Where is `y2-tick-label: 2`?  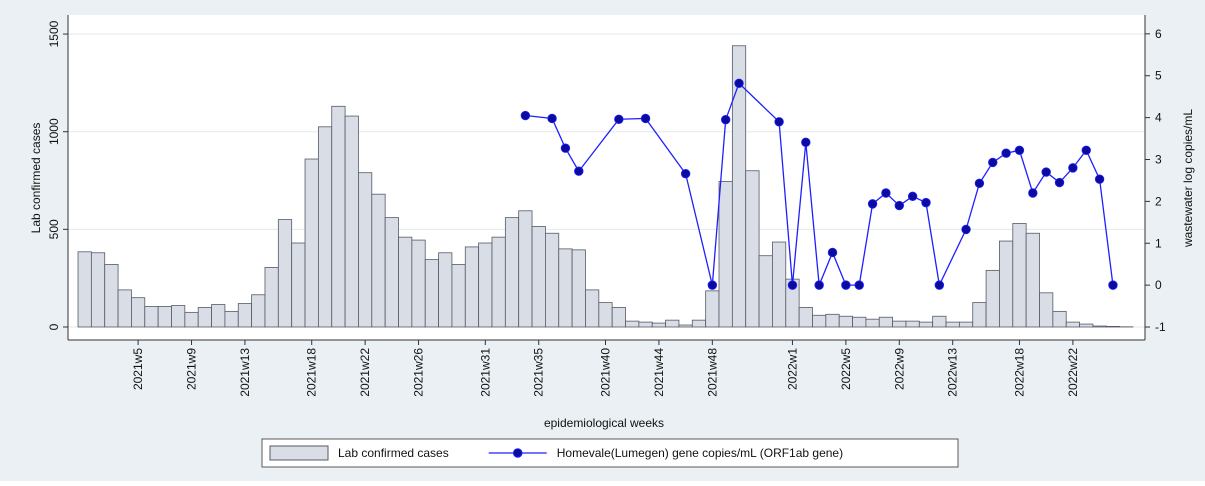
y2-tick-label: 2 is located at coordinates (1158, 201).